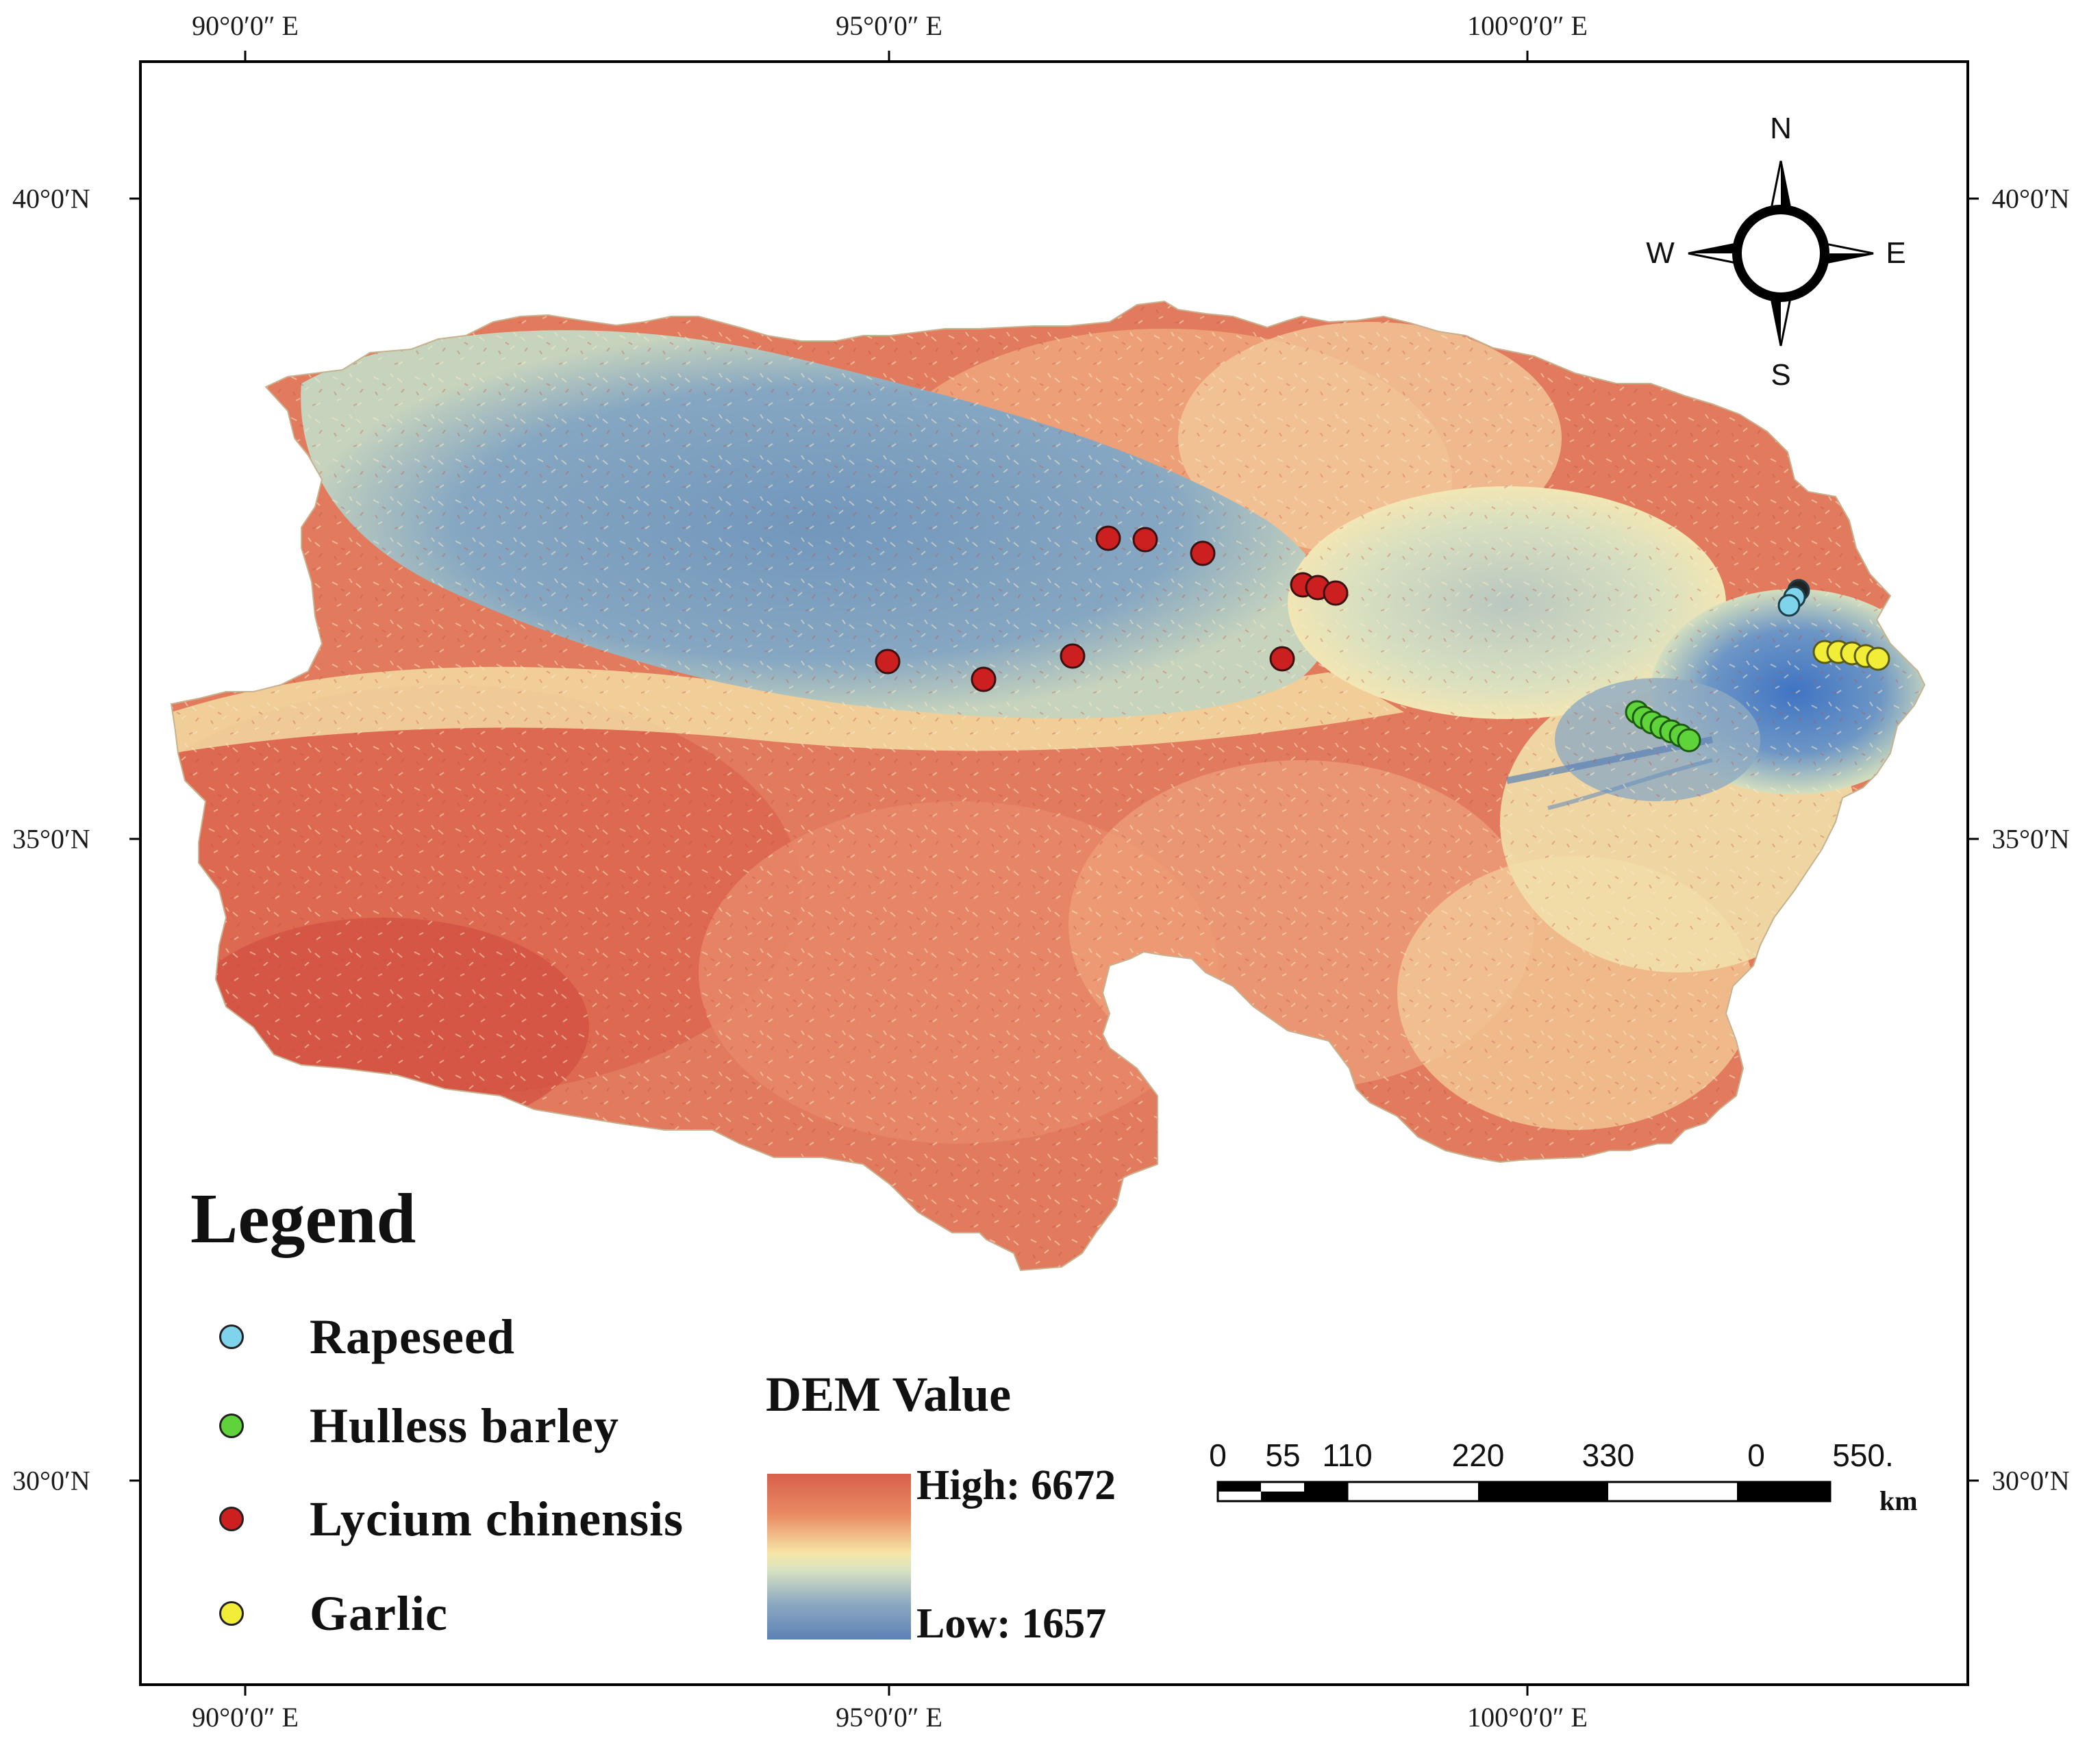  What do you see at coordinates (1663, 726) in the screenshot?
I see `barley-points` at bounding box center [1663, 726].